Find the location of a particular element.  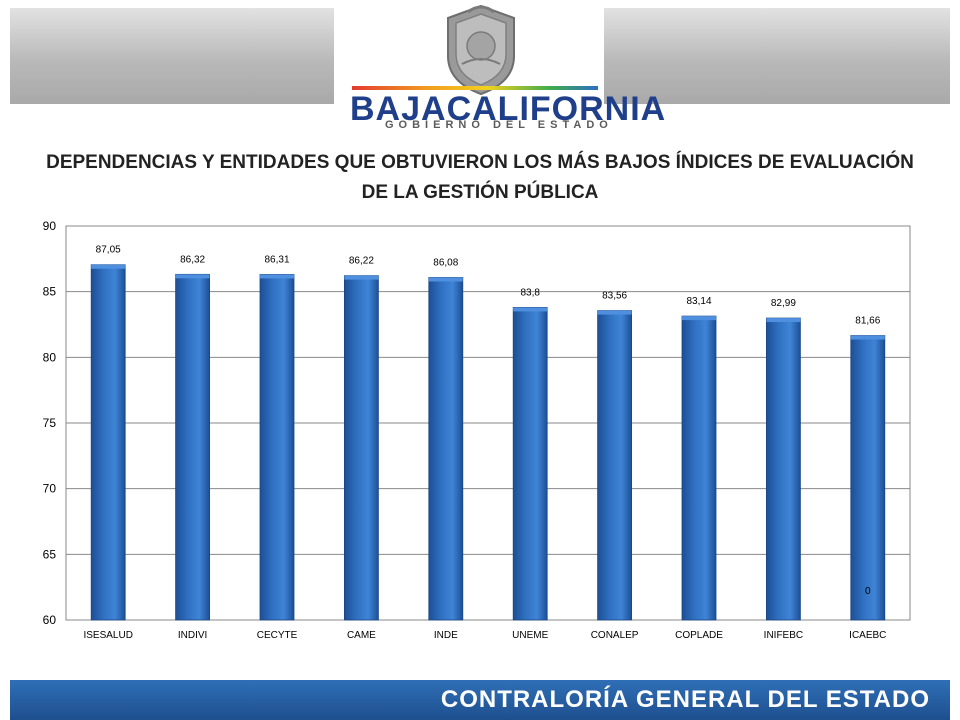

data-label: 83,14 is located at coordinates (698, 301).